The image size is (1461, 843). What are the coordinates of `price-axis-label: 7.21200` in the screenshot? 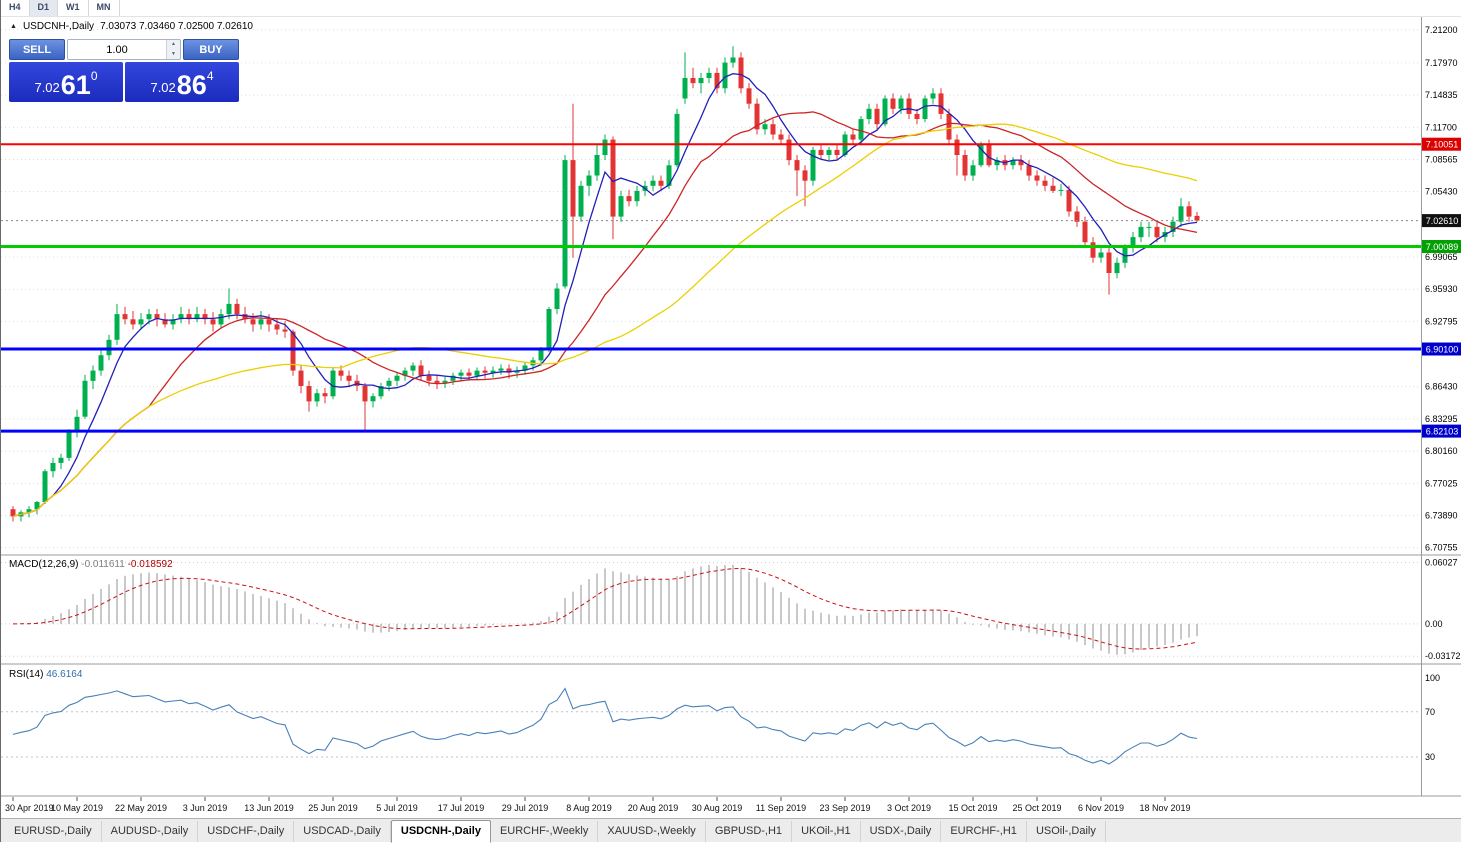 It's located at (1441, 30).